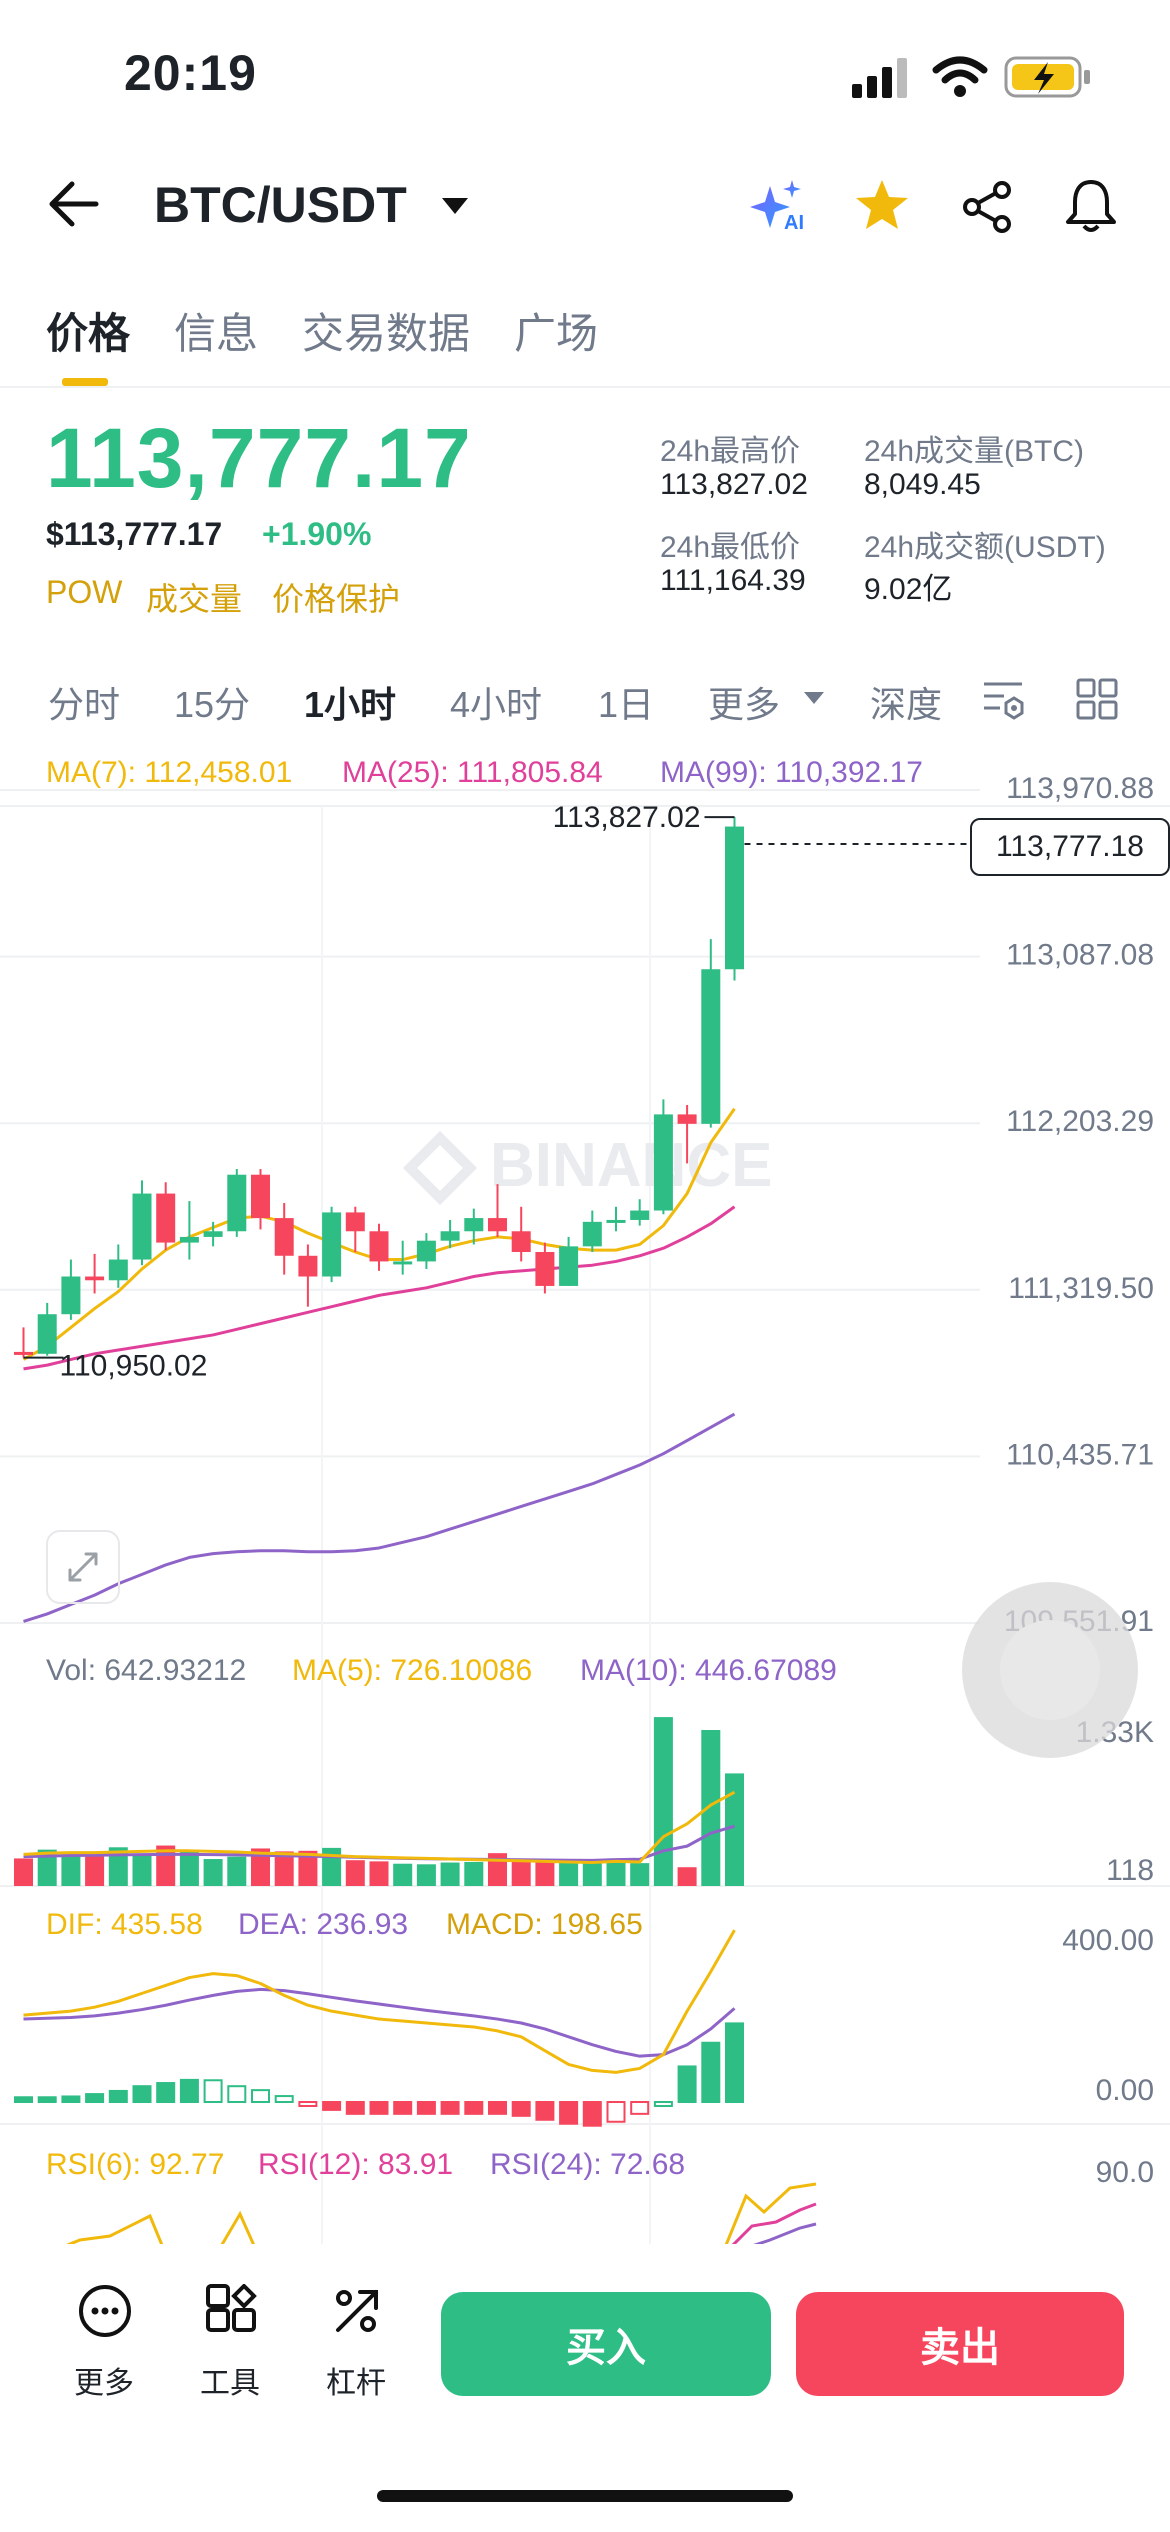 The image size is (1170, 2532). Describe the element at coordinates (778, 208) in the screenshot. I see `ai-assistant-button: AI` at that location.